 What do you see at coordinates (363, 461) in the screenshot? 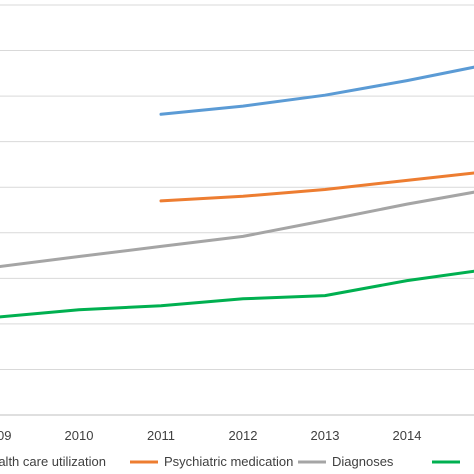
I see `legend-label-2: Diagnoses` at bounding box center [363, 461].